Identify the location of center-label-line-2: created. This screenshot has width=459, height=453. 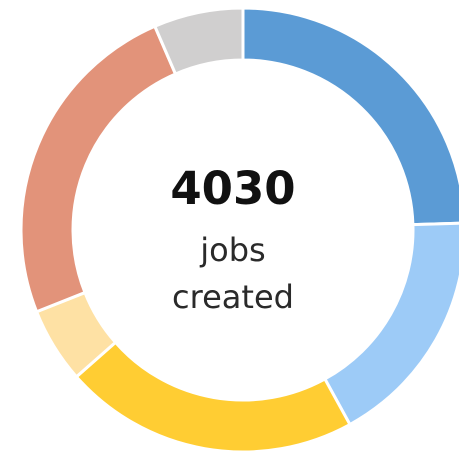
(233, 297).